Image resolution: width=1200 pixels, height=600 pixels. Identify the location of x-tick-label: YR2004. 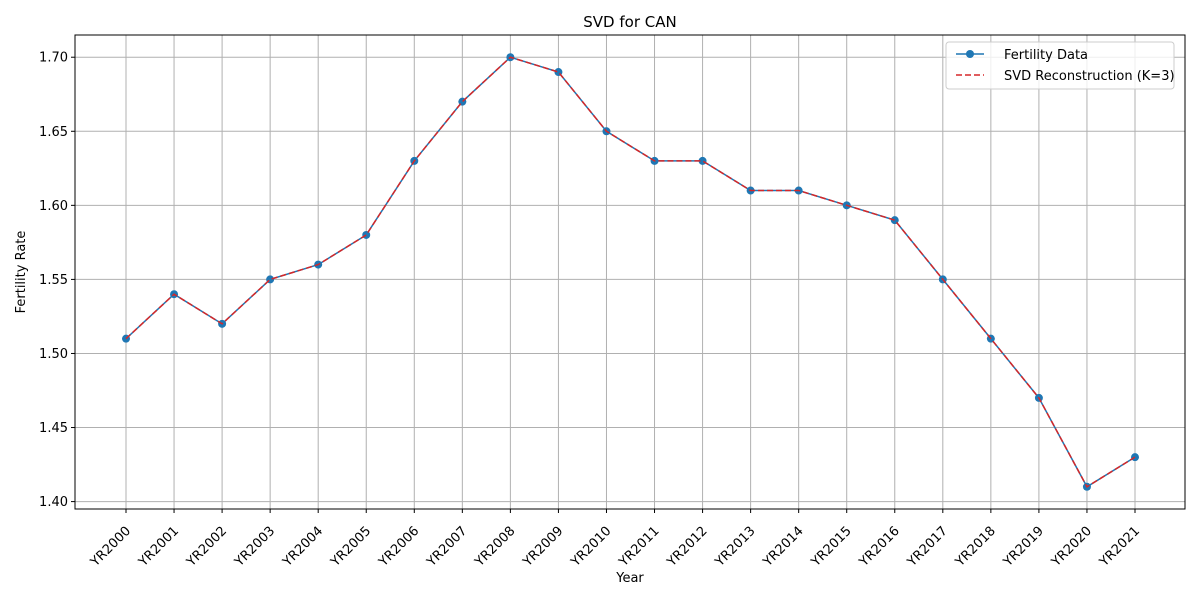
(302, 547).